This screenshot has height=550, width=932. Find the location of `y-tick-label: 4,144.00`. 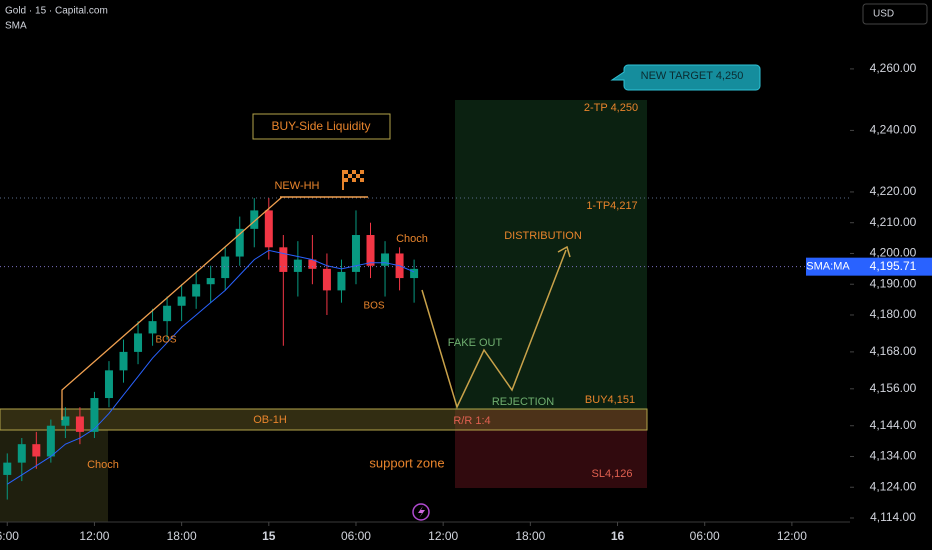

y-tick-label: 4,144.00 is located at coordinates (893, 425).